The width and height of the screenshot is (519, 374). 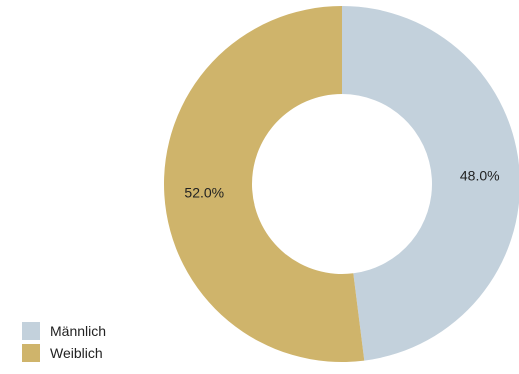 I want to click on legend-label-maennlich: Männlich, so click(x=78, y=331).